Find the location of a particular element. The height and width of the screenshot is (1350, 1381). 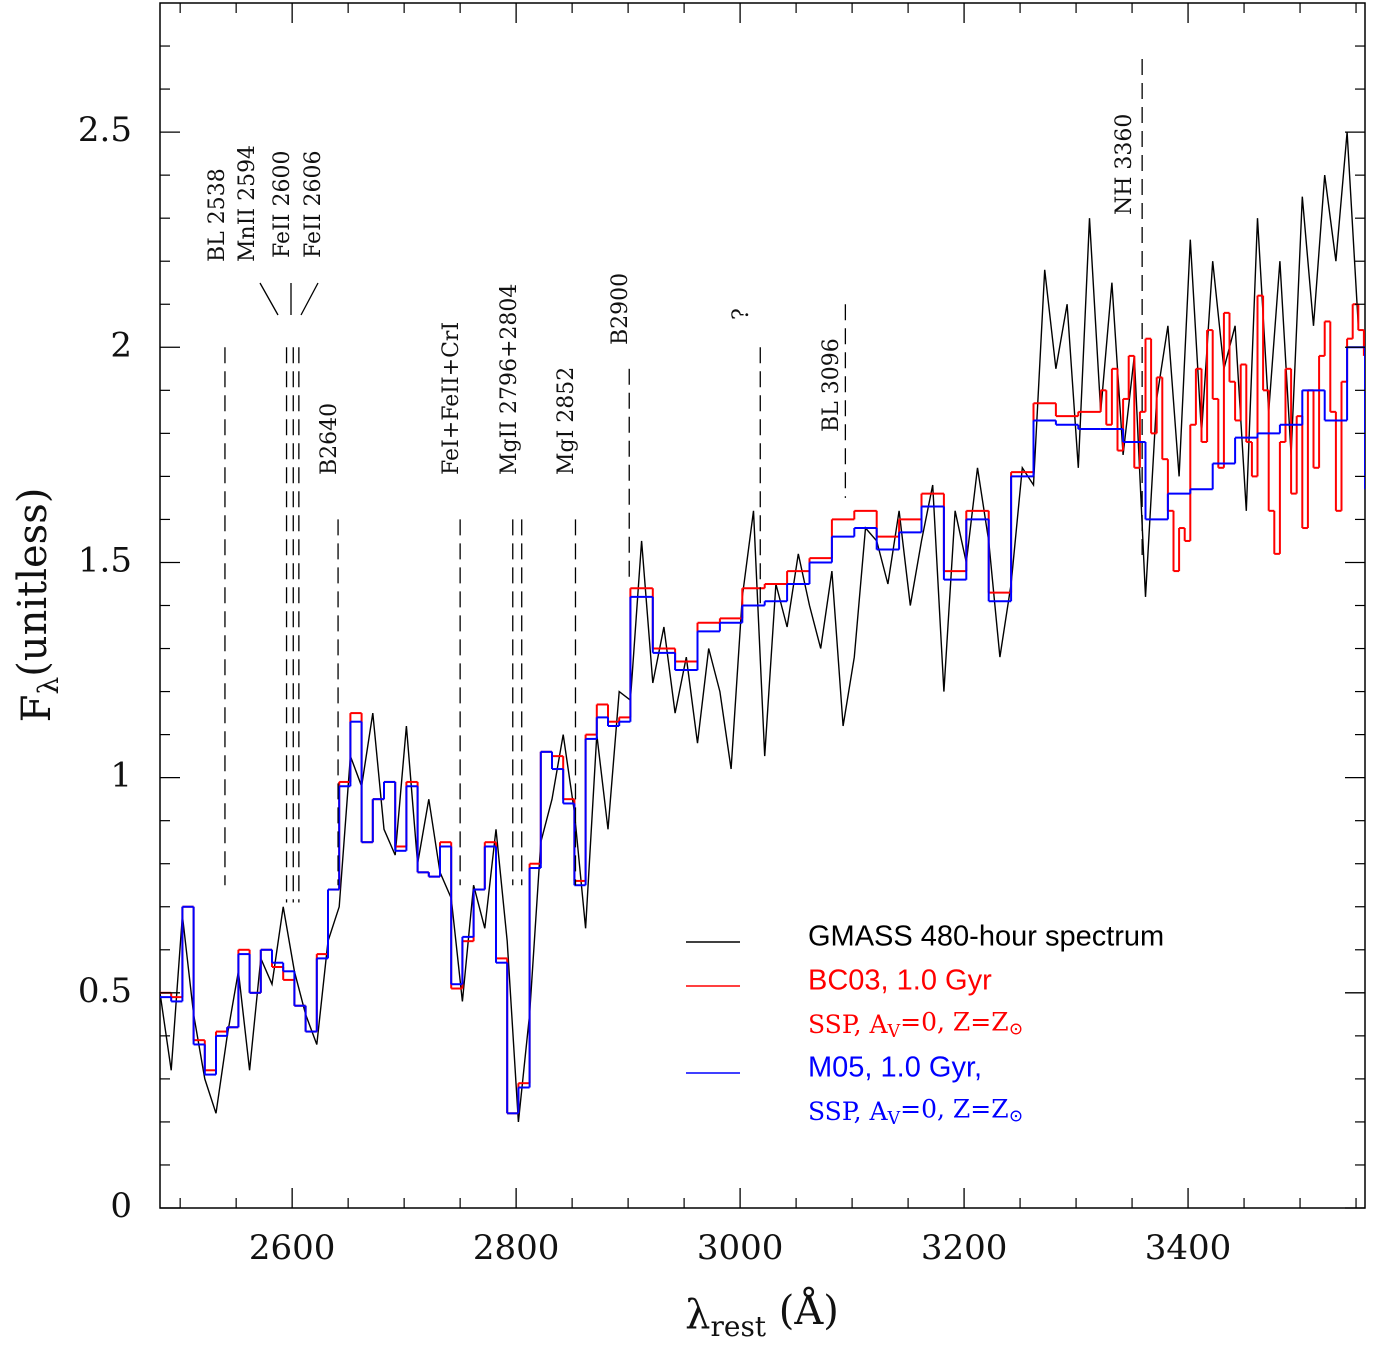

y-tick-label: 1.5 is located at coordinates (105, 560).